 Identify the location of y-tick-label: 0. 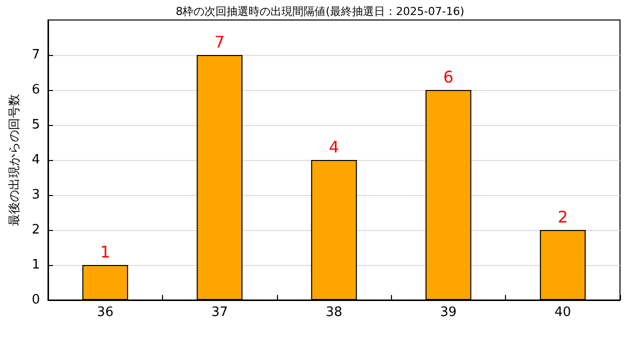
(36, 300).